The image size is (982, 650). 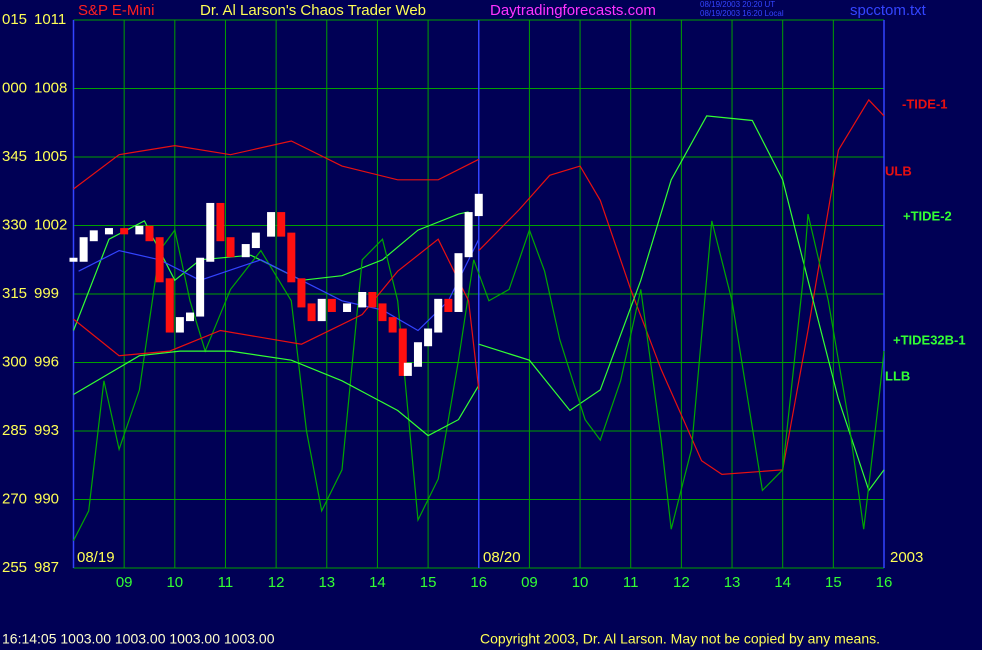 I want to click on timestamp: 08/19/2003 16:20 Local, so click(x=742, y=13).